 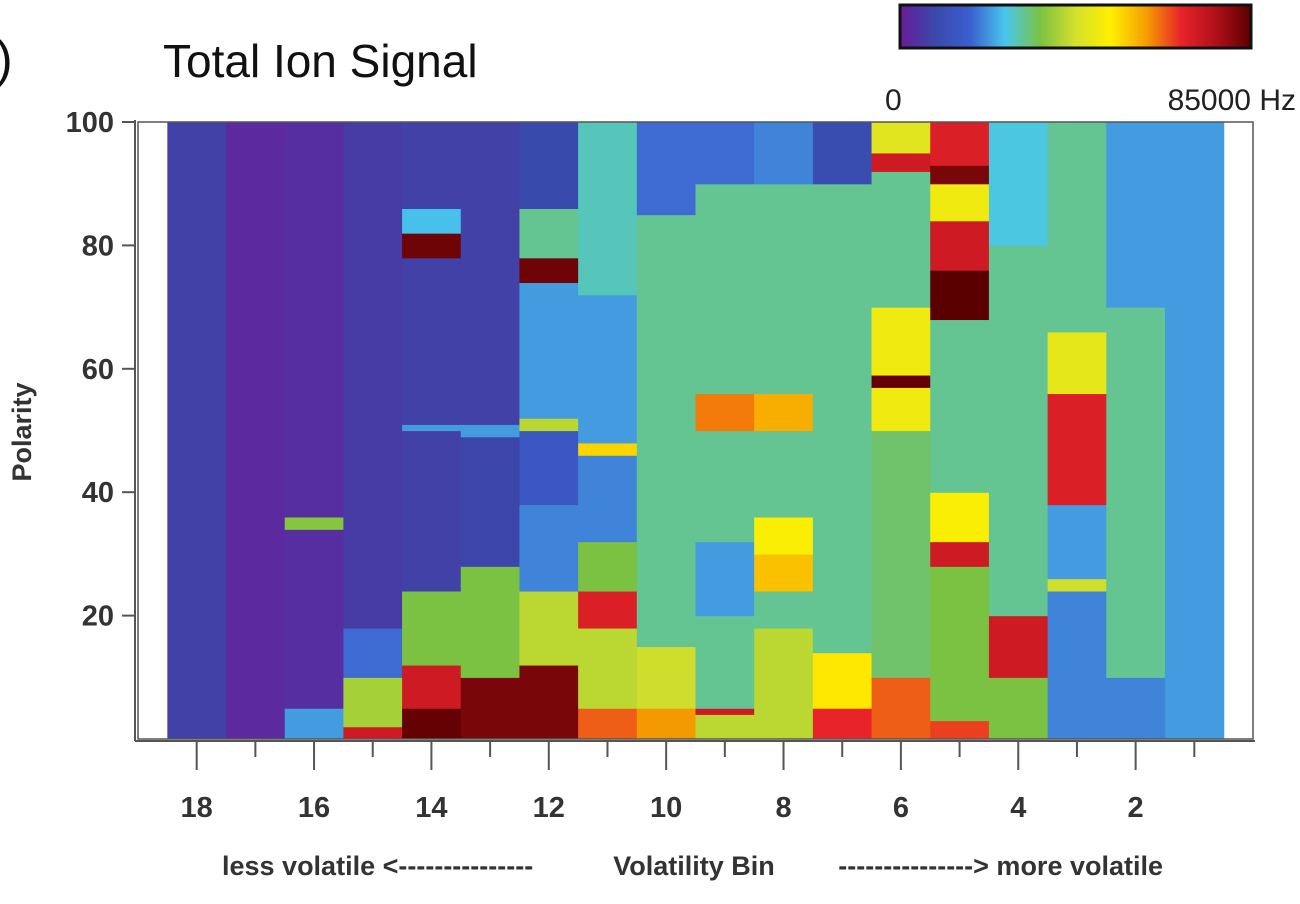 I want to click on y-tick-label: 60, so click(x=98, y=370).